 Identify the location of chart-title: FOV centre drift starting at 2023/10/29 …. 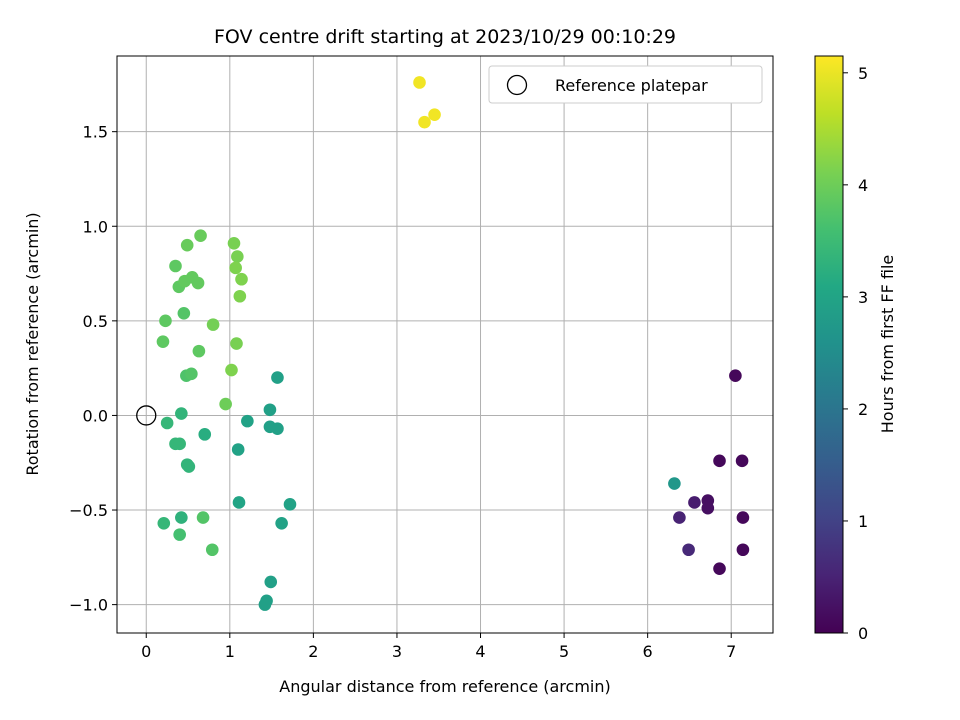
(445, 37).